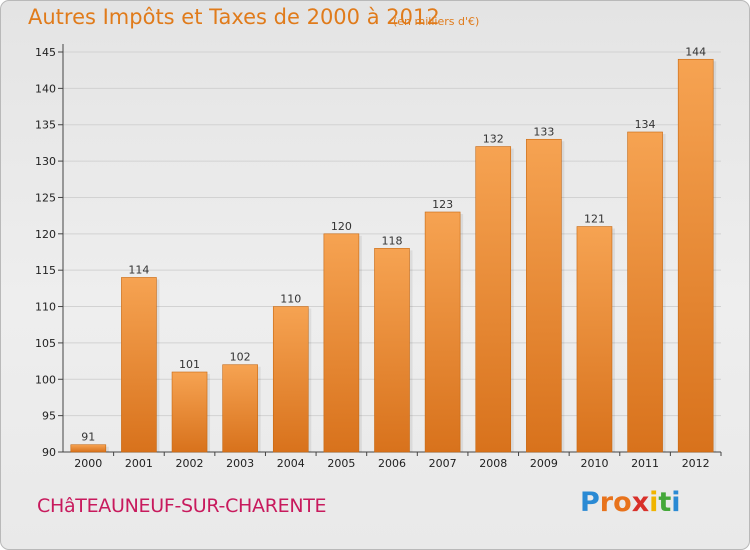  What do you see at coordinates (45, 307) in the screenshot?
I see `y-tick-label: 110` at bounding box center [45, 307].